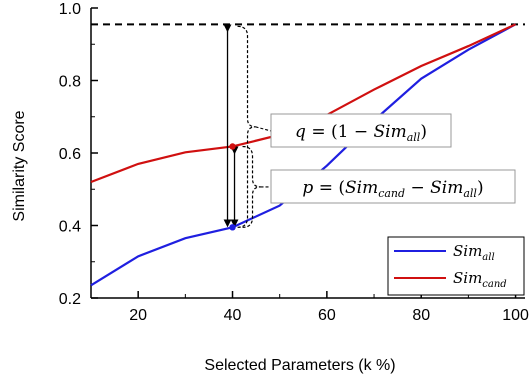 Image resolution: width=529 pixels, height=379 pixels. I want to click on y-tick-label: 0.2, so click(70, 299).